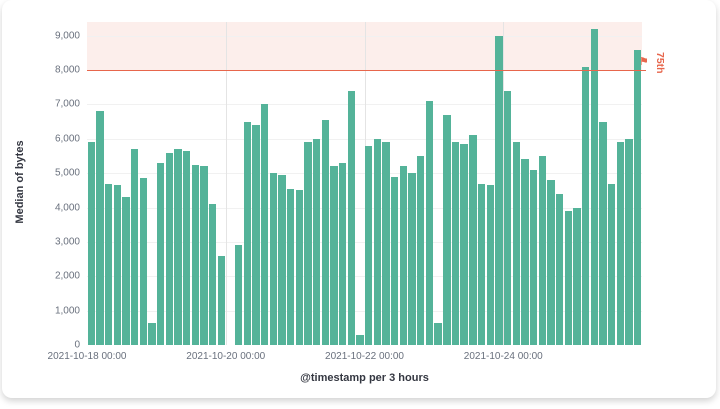 The width and height of the screenshot is (720, 409). Describe the element at coordinates (67, 104) in the screenshot. I see `y-tick-label: 7,000` at that location.